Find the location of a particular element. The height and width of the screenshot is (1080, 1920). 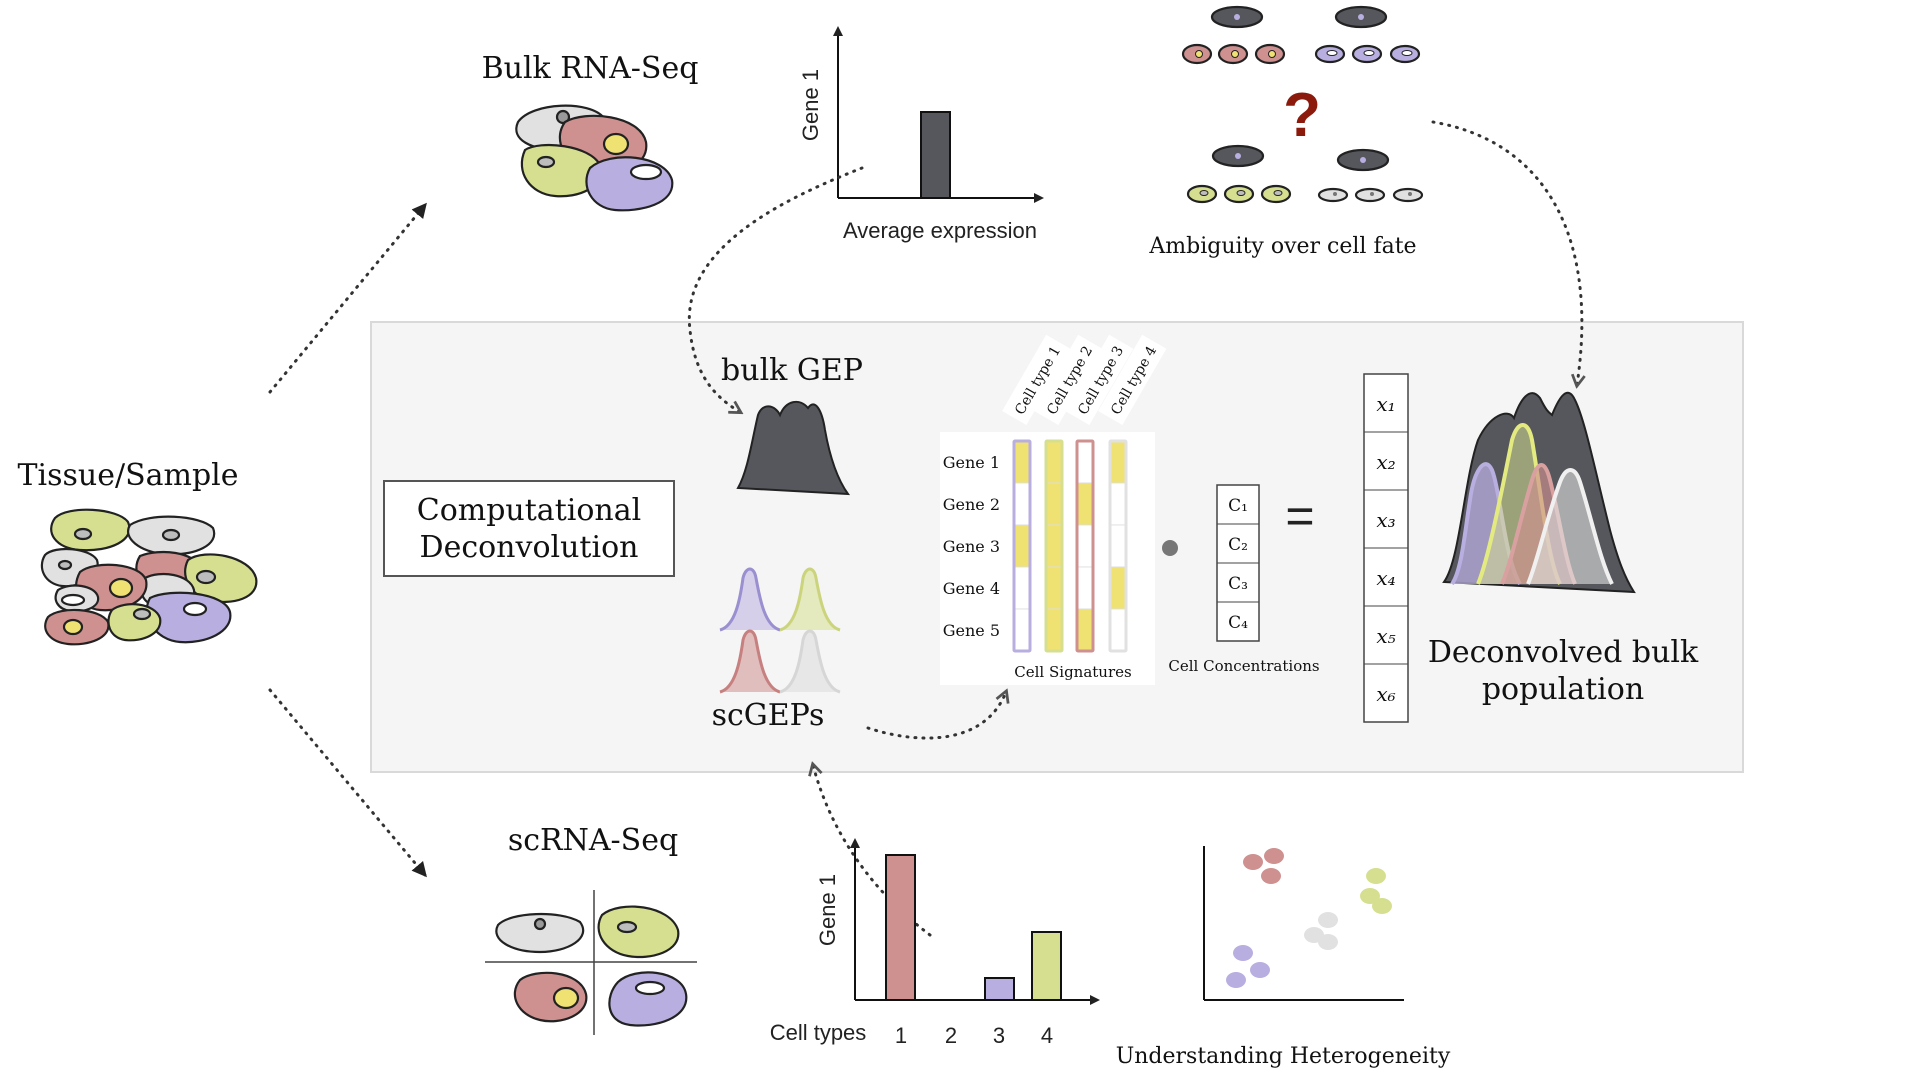

sc-cells-icon is located at coordinates (591, 962).